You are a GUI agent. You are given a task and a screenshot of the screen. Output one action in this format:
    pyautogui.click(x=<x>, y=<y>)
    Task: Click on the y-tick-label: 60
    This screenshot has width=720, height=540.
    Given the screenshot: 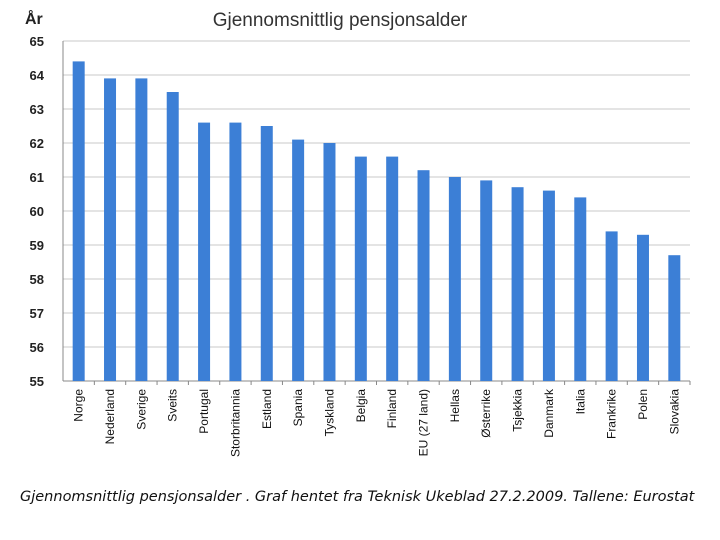 What is the action you would take?
    pyautogui.click(x=37, y=211)
    